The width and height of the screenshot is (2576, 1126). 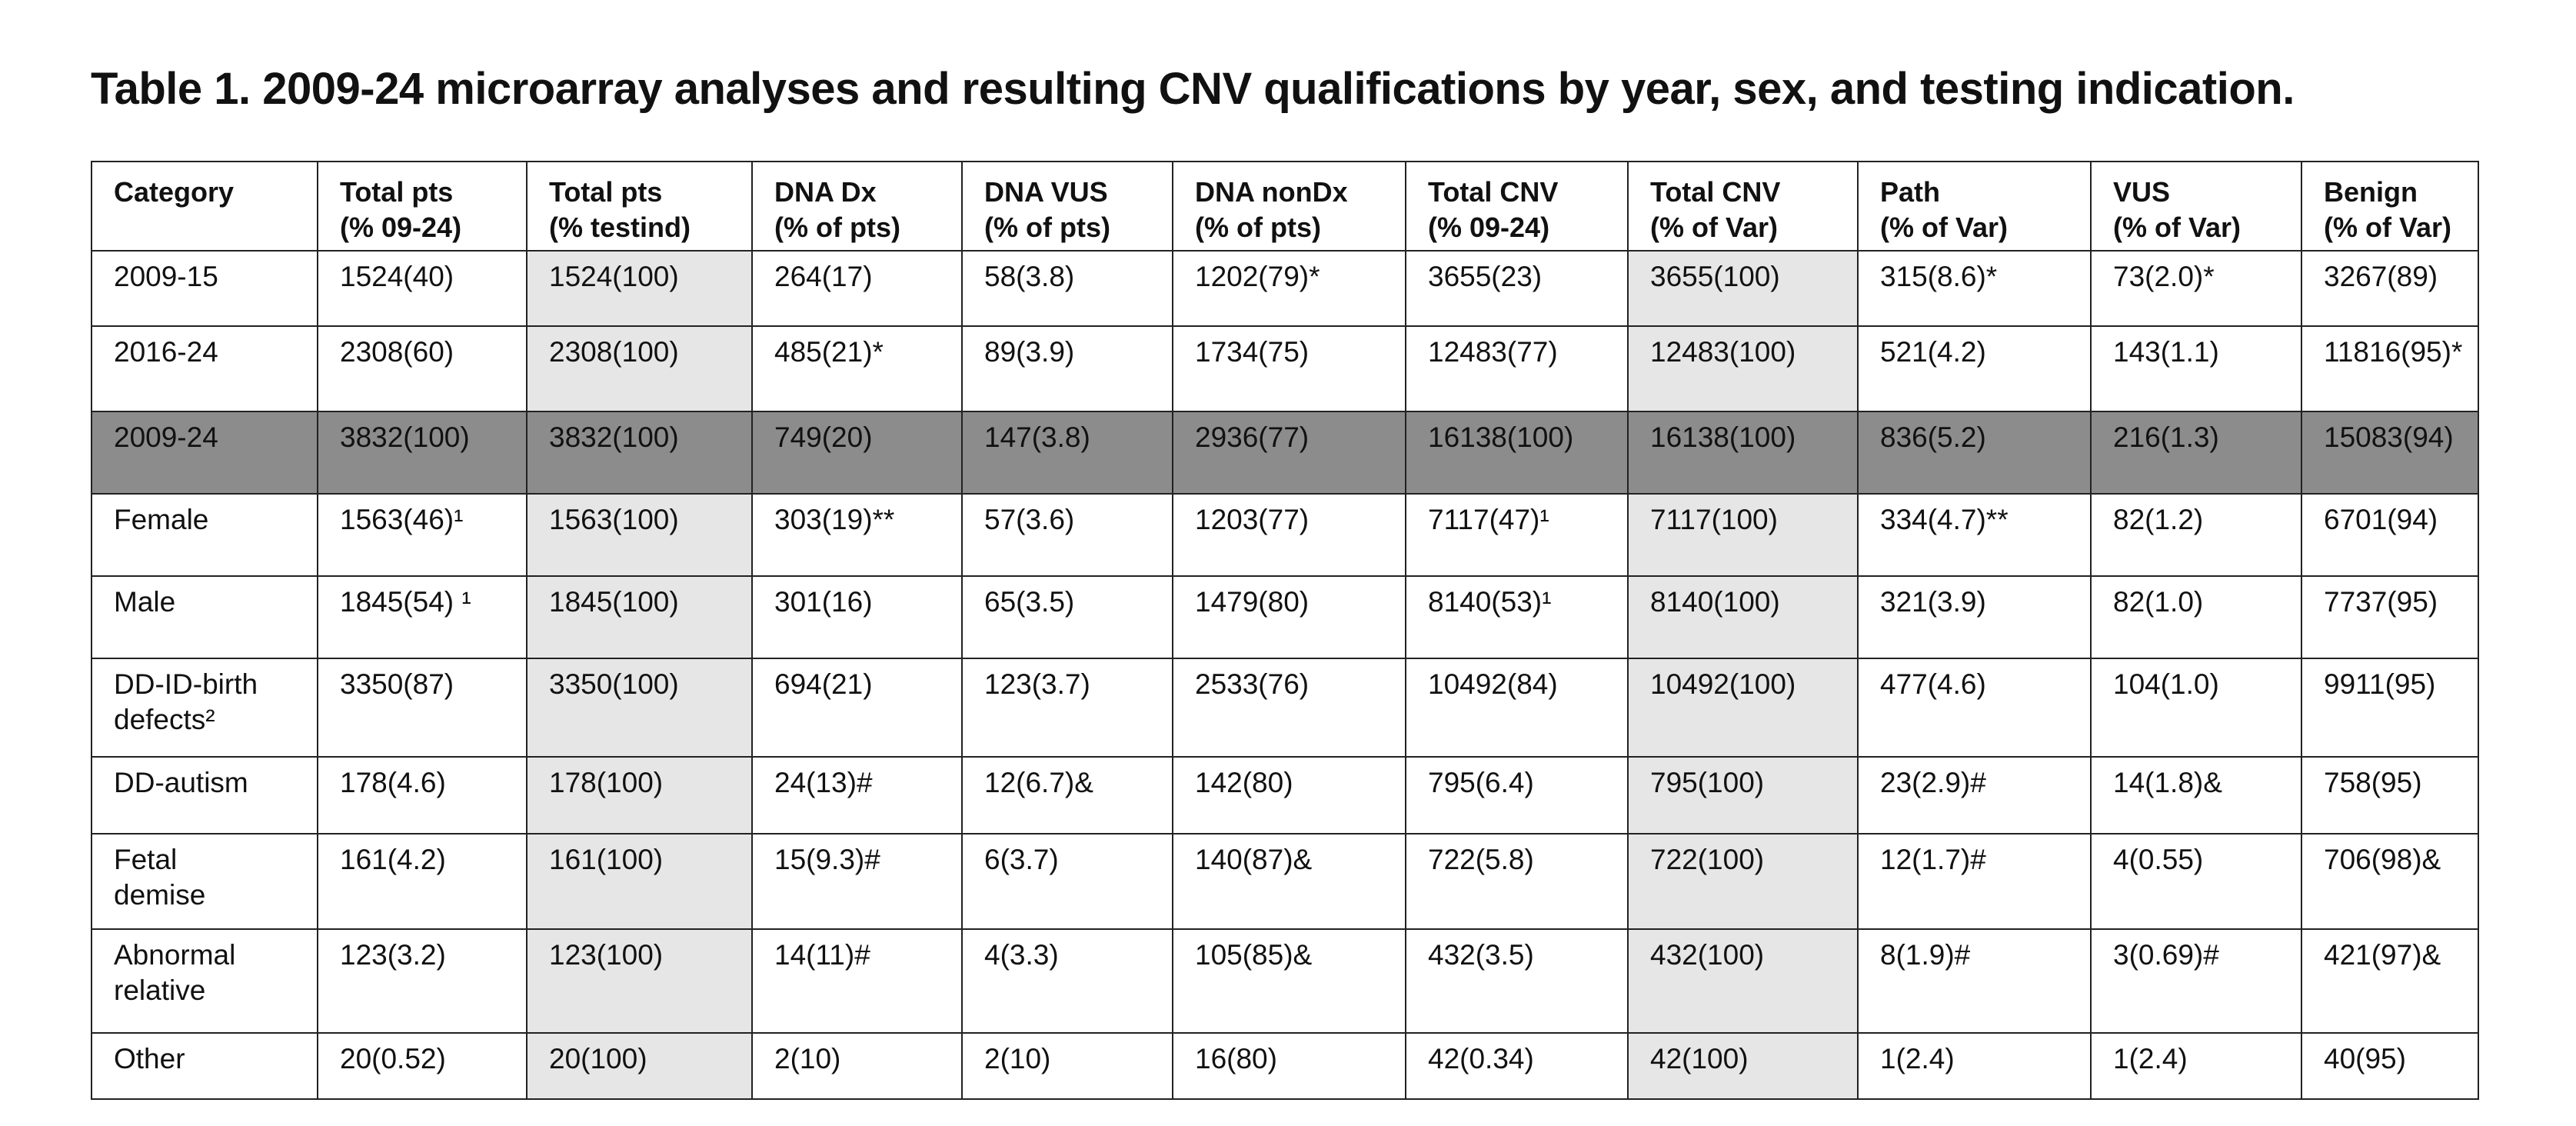 What do you see at coordinates (1743, 368) in the screenshot?
I see `table-cell: 12483(100)` at bounding box center [1743, 368].